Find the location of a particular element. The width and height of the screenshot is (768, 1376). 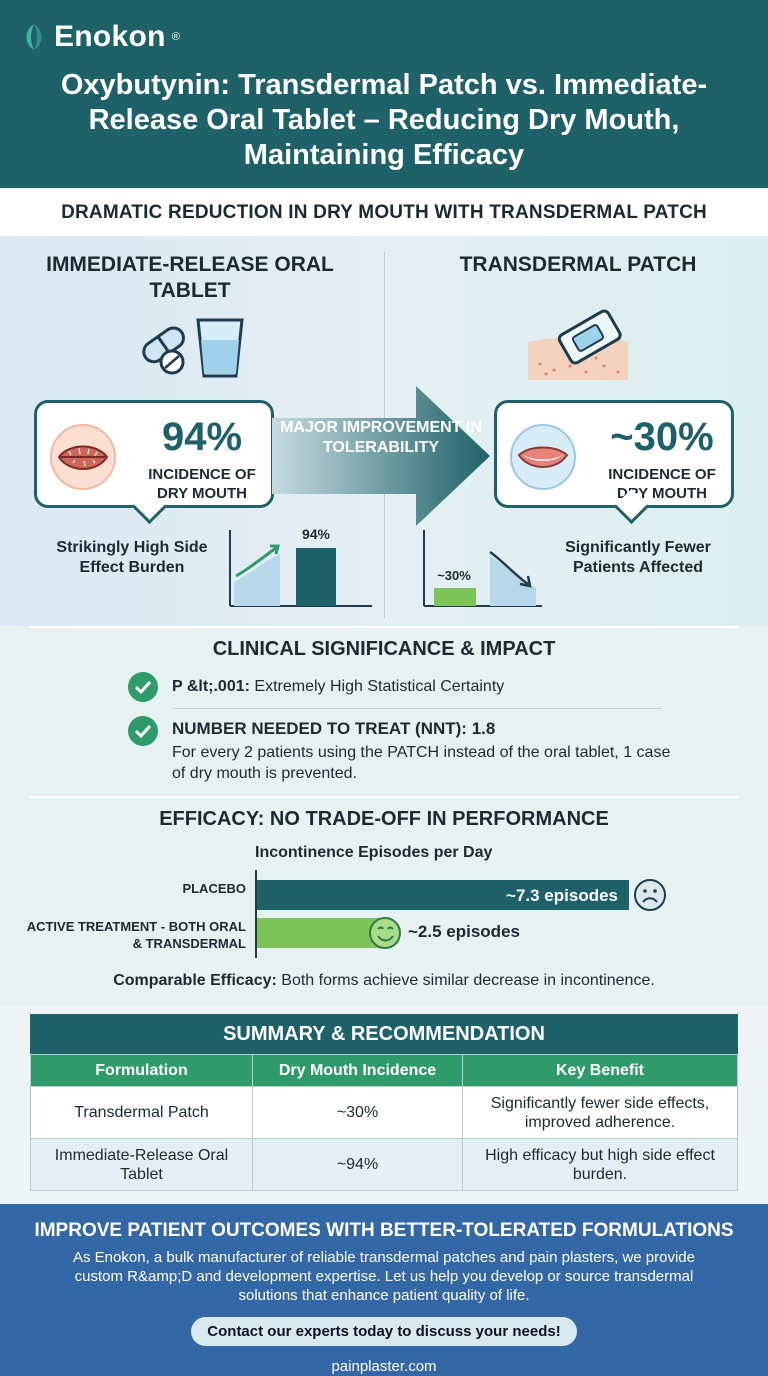

oral-percentage-label: INCIDENCE OF DRY MOUTH is located at coordinates (202, 484).